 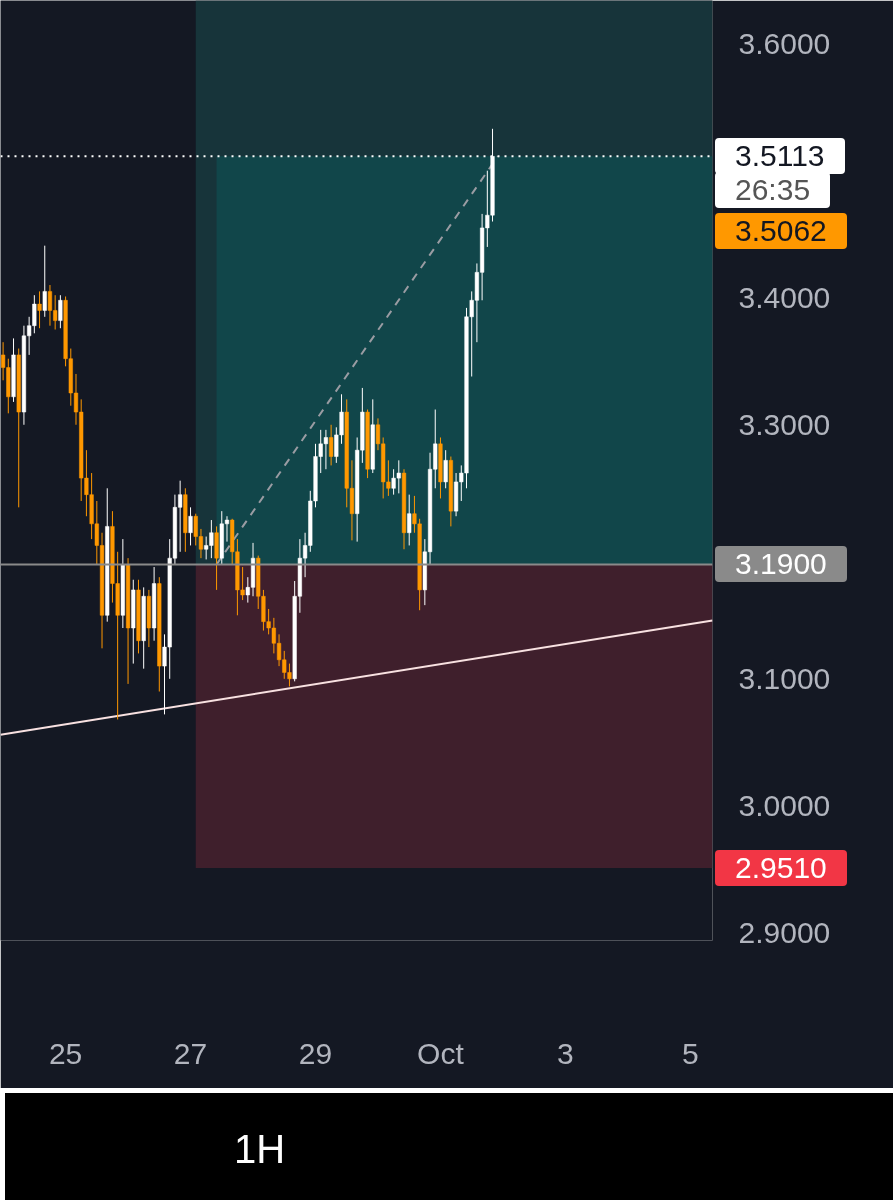 I want to click on text: 26:35, so click(x=773, y=189).